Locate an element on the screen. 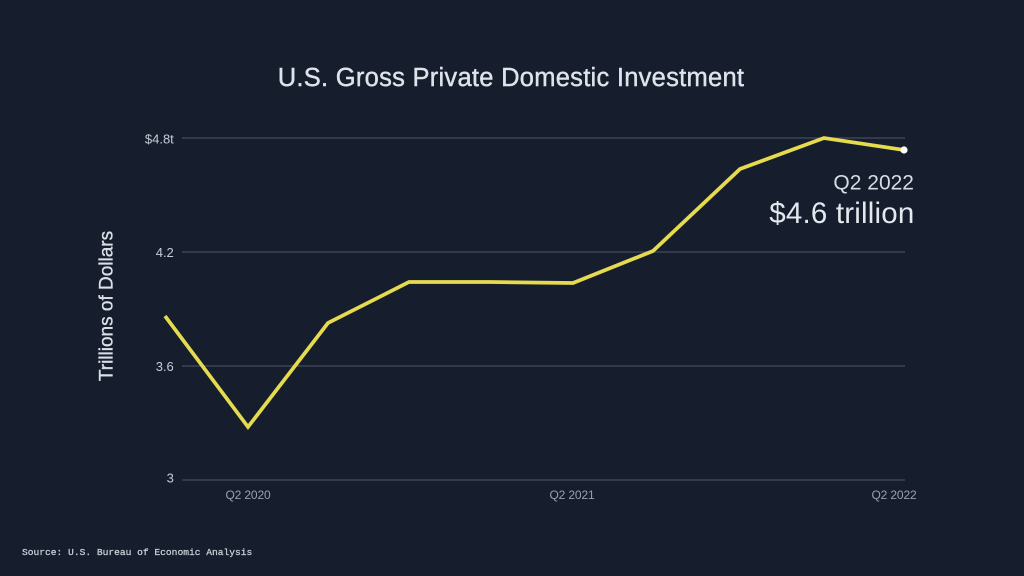 This screenshot has width=1024, height=576. svg-text:U.S. Gross Private Domestic In: U.S. Gross Private Domestic Investment is located at coordinates (511, 78).